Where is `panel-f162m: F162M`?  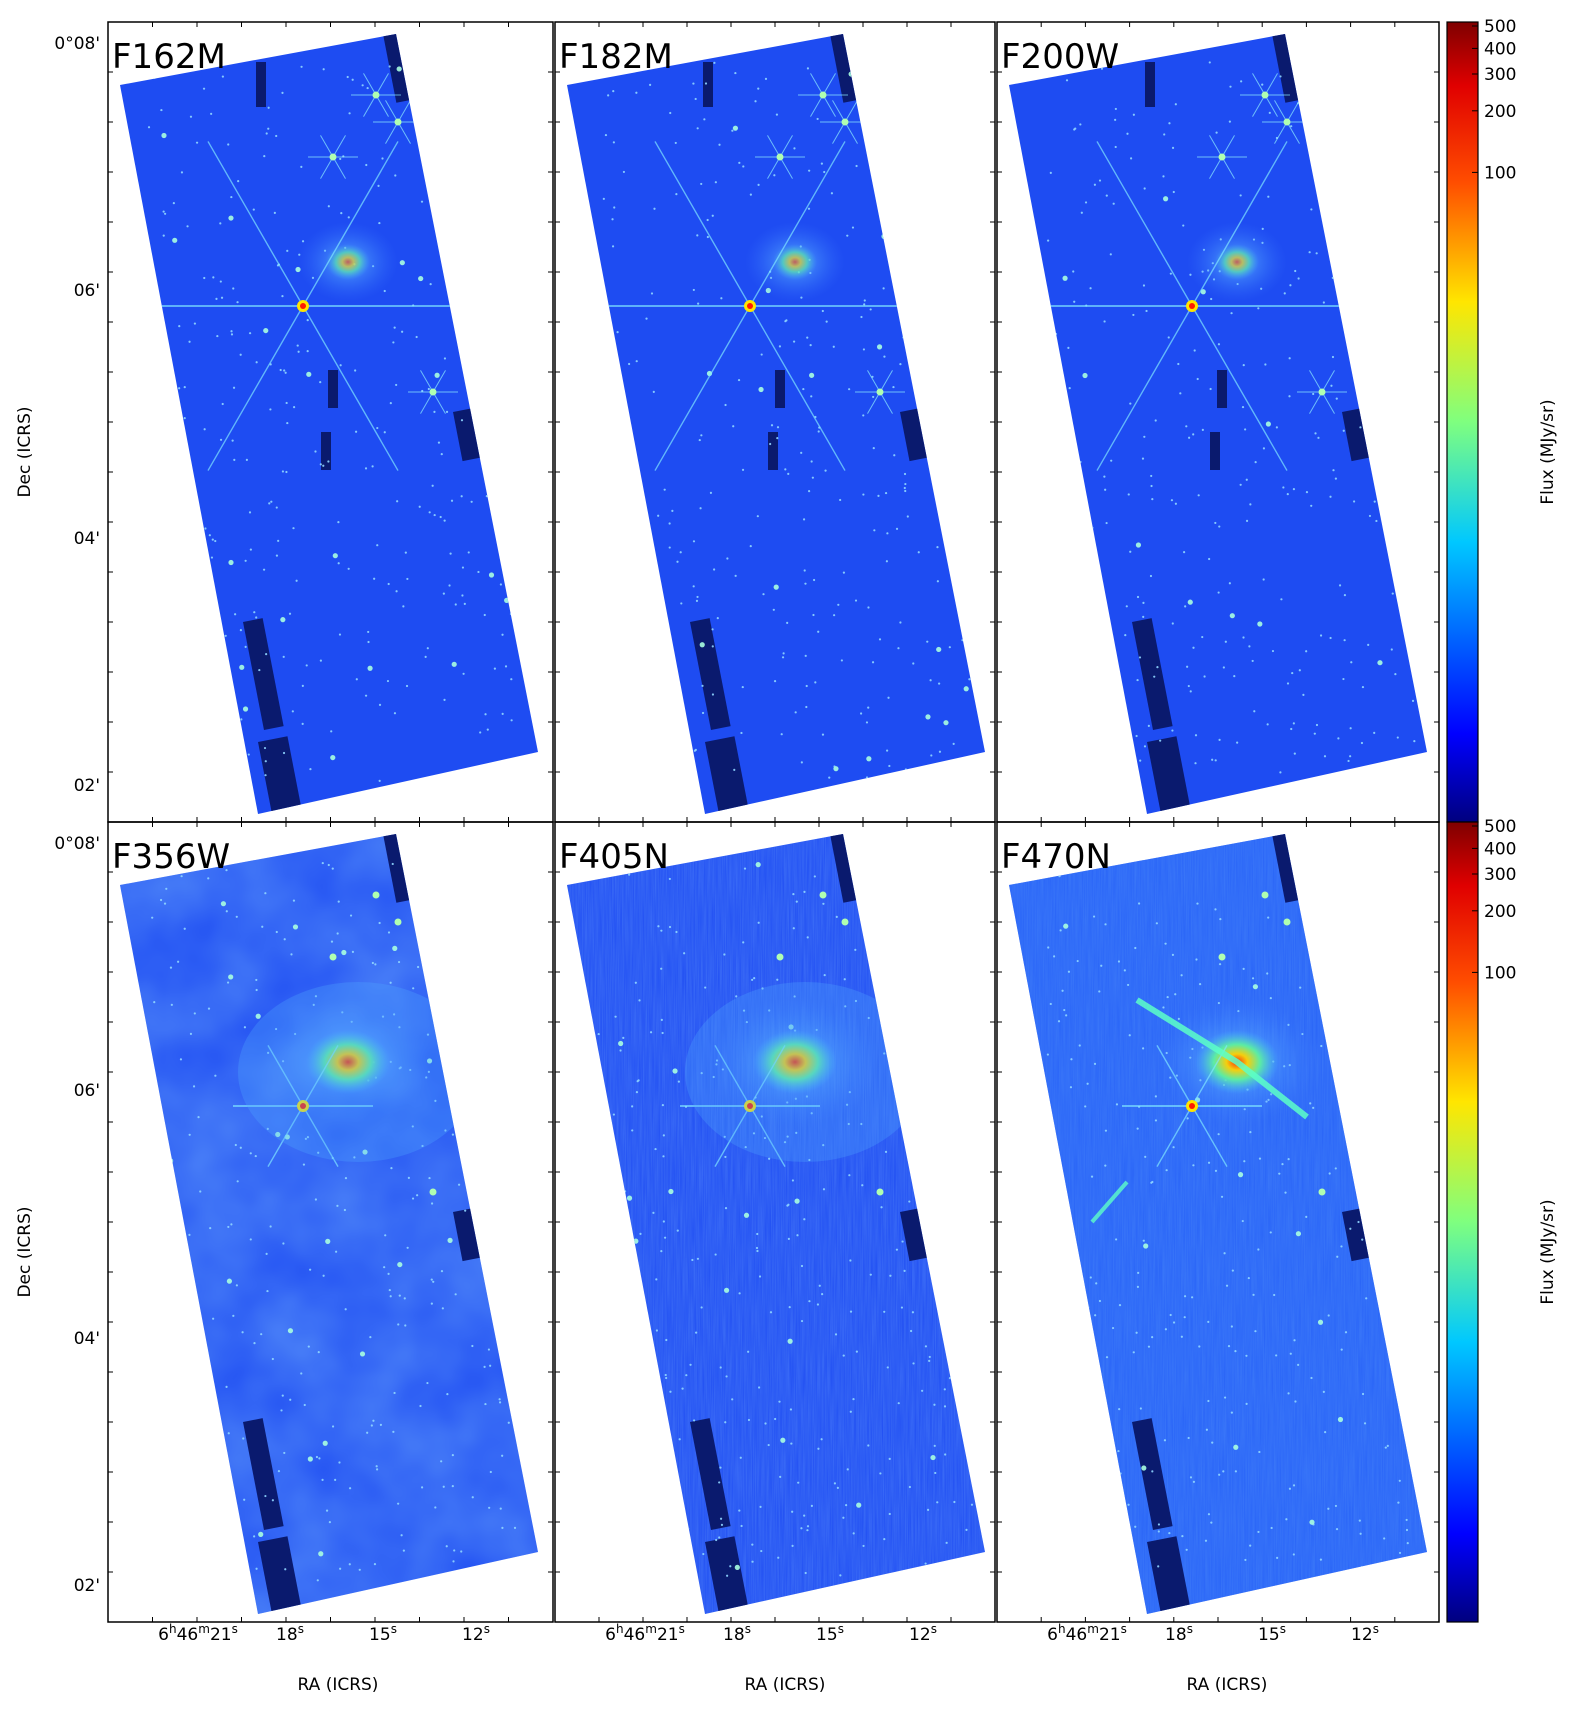 panel-f162m: F162M is located at coordinates (330, 422).